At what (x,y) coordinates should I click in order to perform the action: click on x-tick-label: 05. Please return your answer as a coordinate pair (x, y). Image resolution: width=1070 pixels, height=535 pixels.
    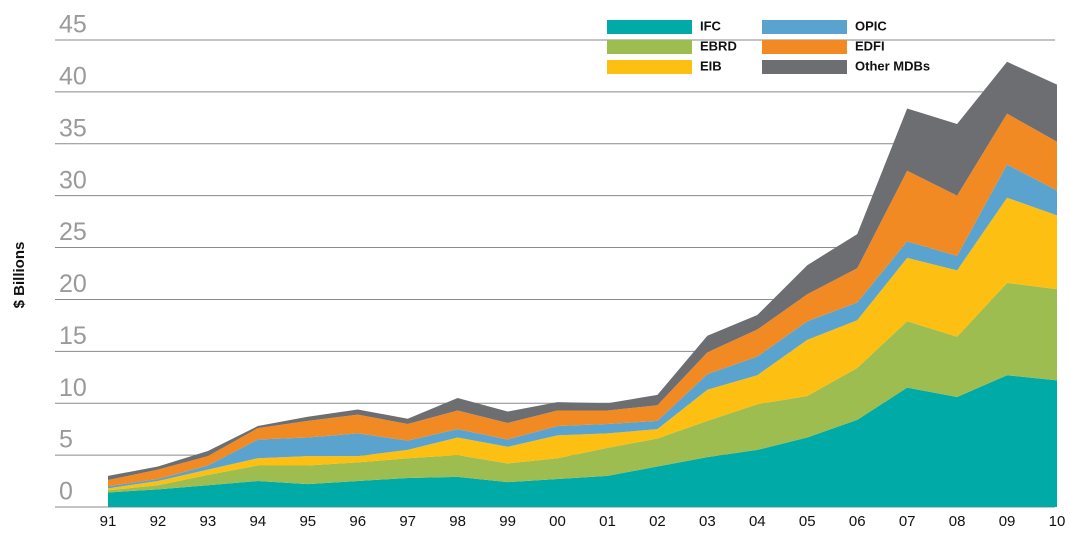
    Looking at the image, I should click on (807, 521).